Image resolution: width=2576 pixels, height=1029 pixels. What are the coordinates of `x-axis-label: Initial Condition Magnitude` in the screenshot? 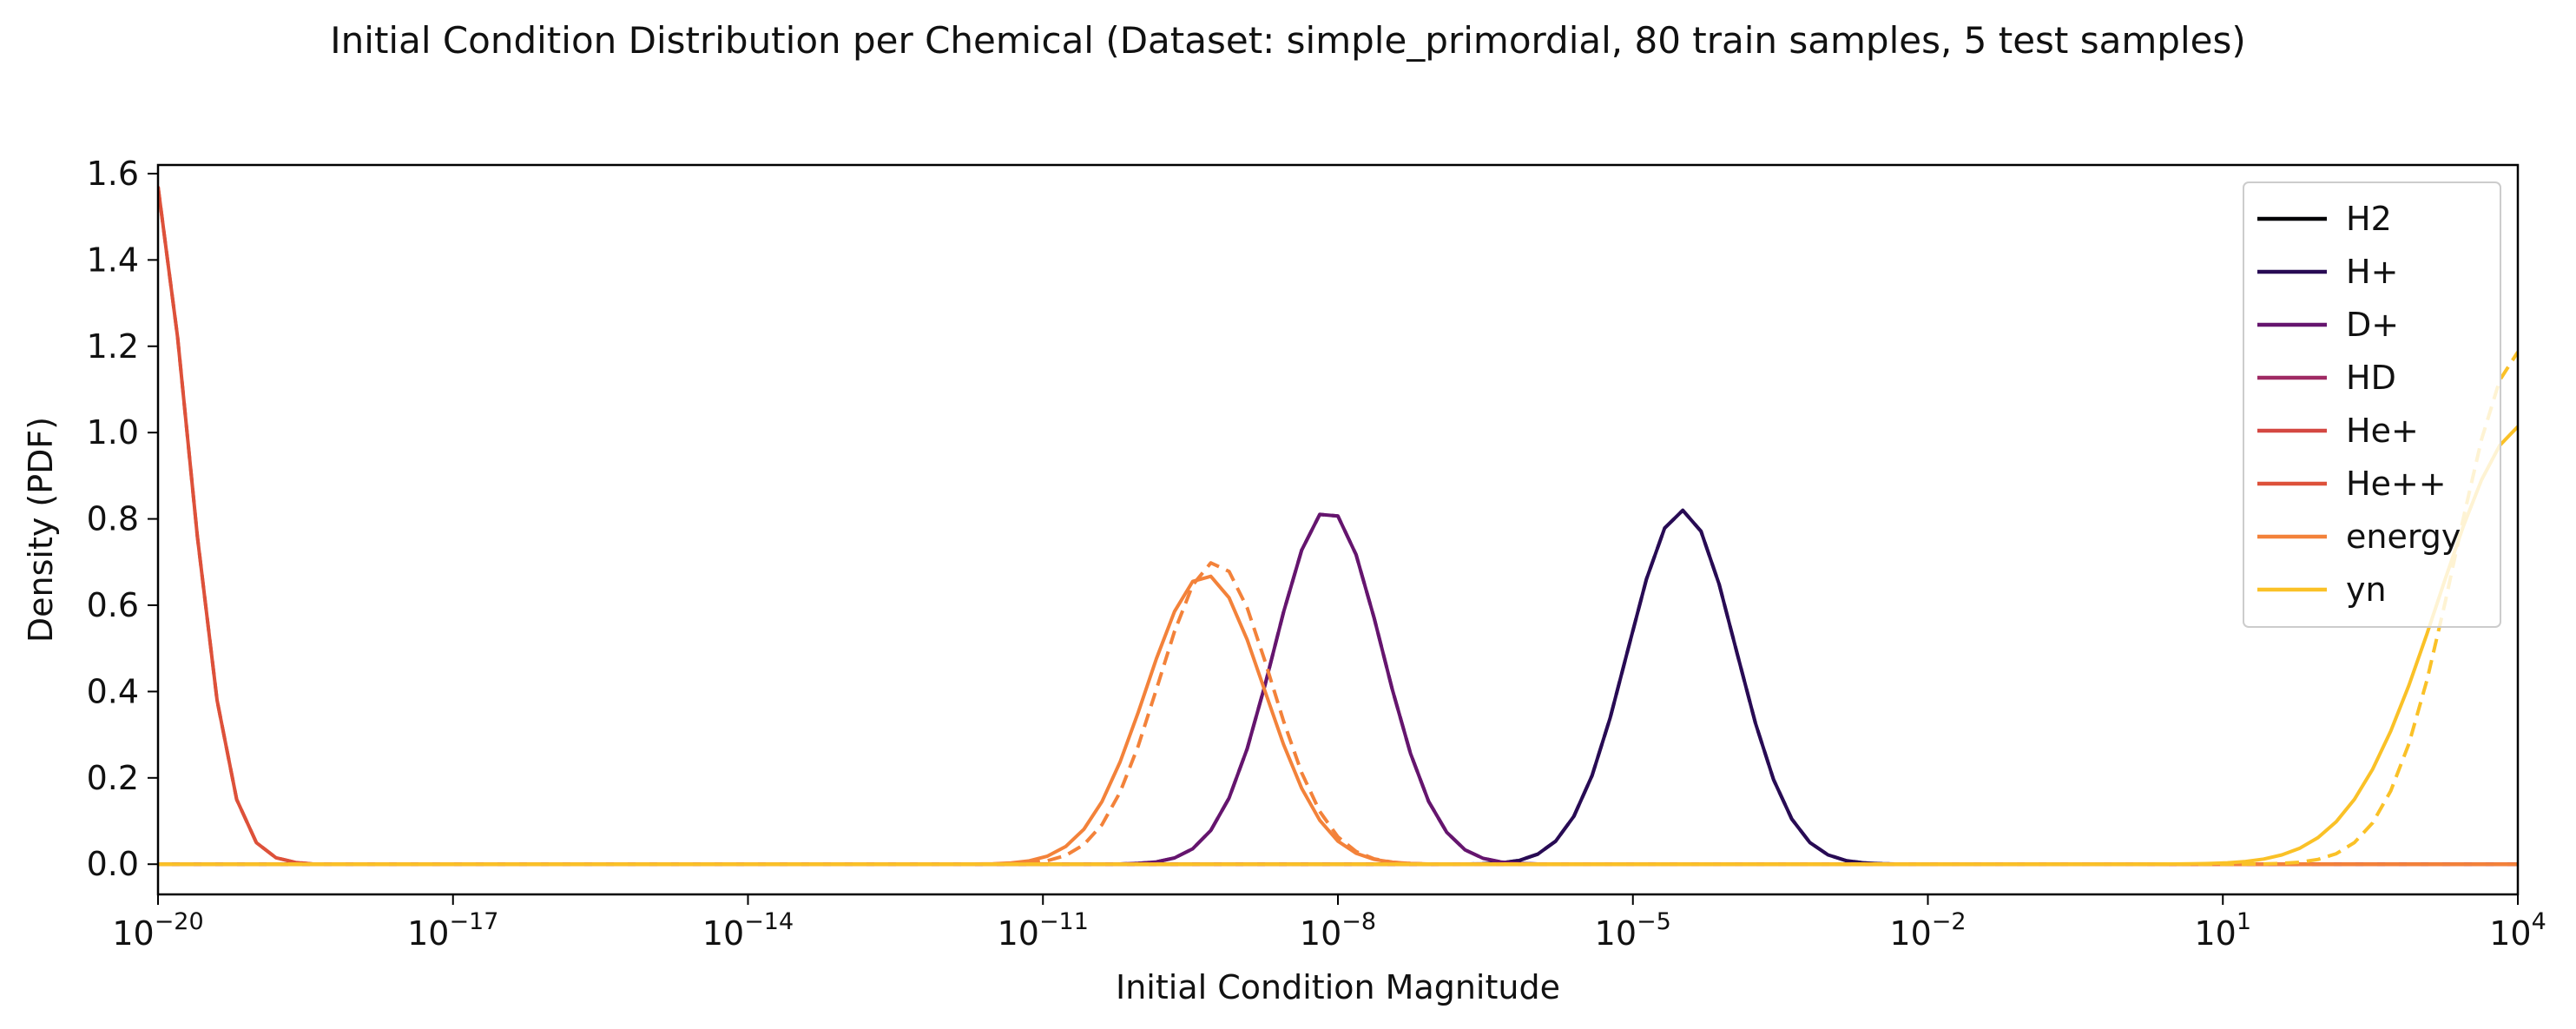 It's located at (1338, 987).